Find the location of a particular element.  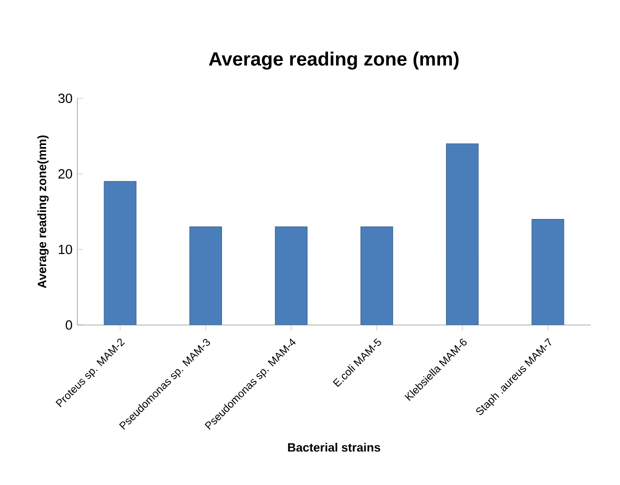

y-tick-label: 0 is located at coordinates (69, 325).